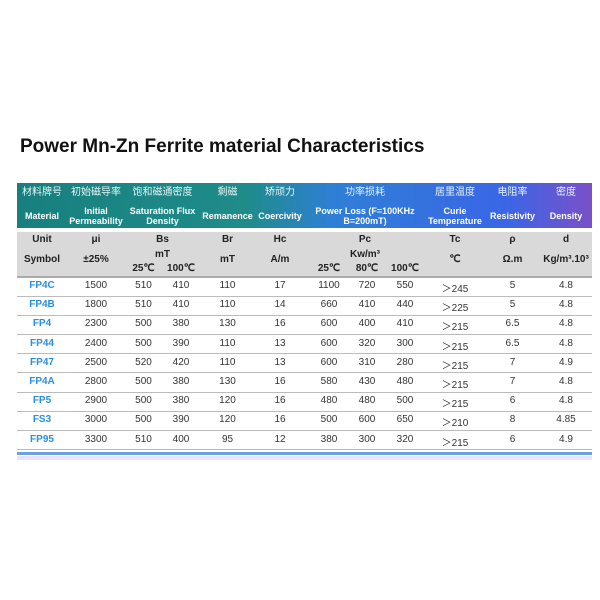 The height and width of the screenshot is (600, 600). What do you see at coordinates (367, 439) in the screenshot?
I see `cell: 300` at bounding box center [367, 439].